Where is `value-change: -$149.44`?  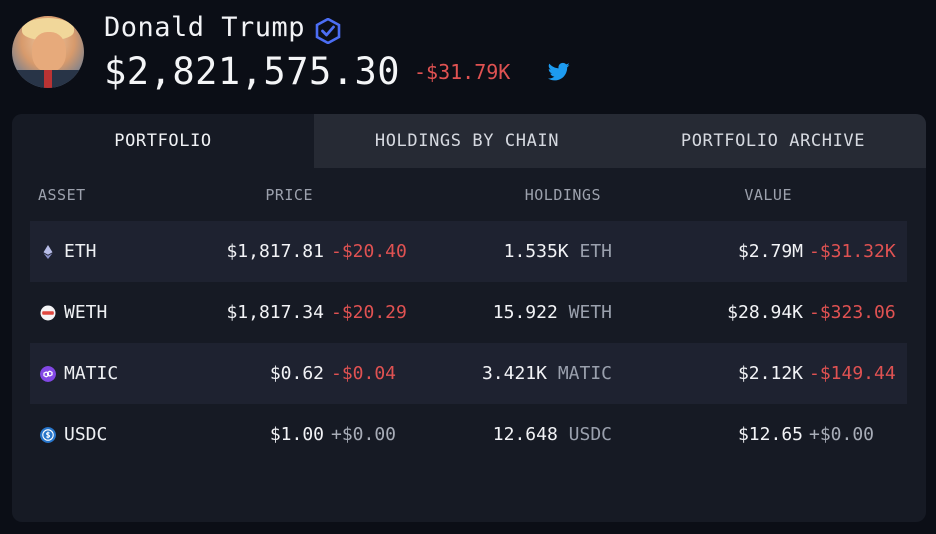
value-change: -$149.44 is located at coordinates (852, 373).